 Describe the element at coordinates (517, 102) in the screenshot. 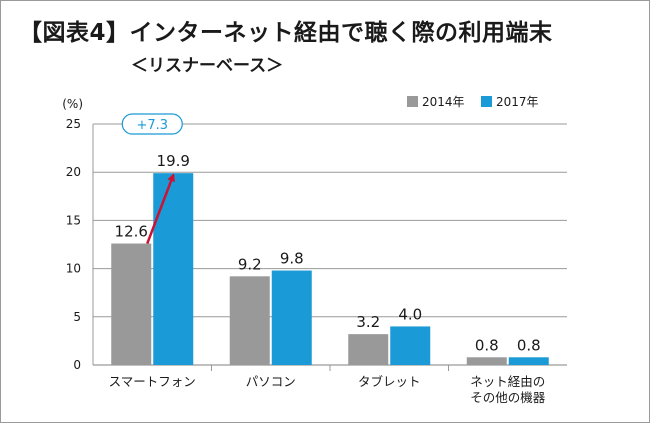

I see `legend-label: 2017年` at that location.